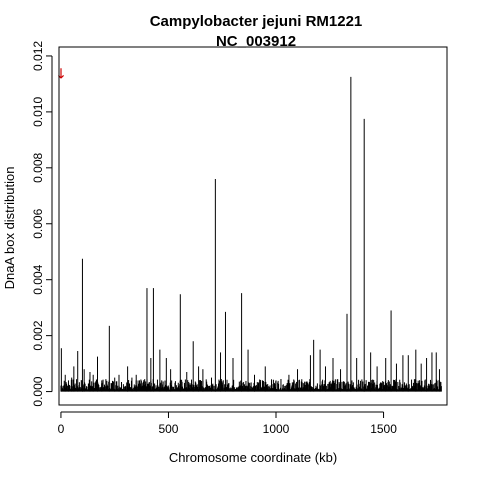 The width and height of the screenshot is (480, 480). What do you see at coordinates (9, 228) in the screenshot?
I see `y-axis-label: DnaA box distribution` at bounding box center [9, 228].